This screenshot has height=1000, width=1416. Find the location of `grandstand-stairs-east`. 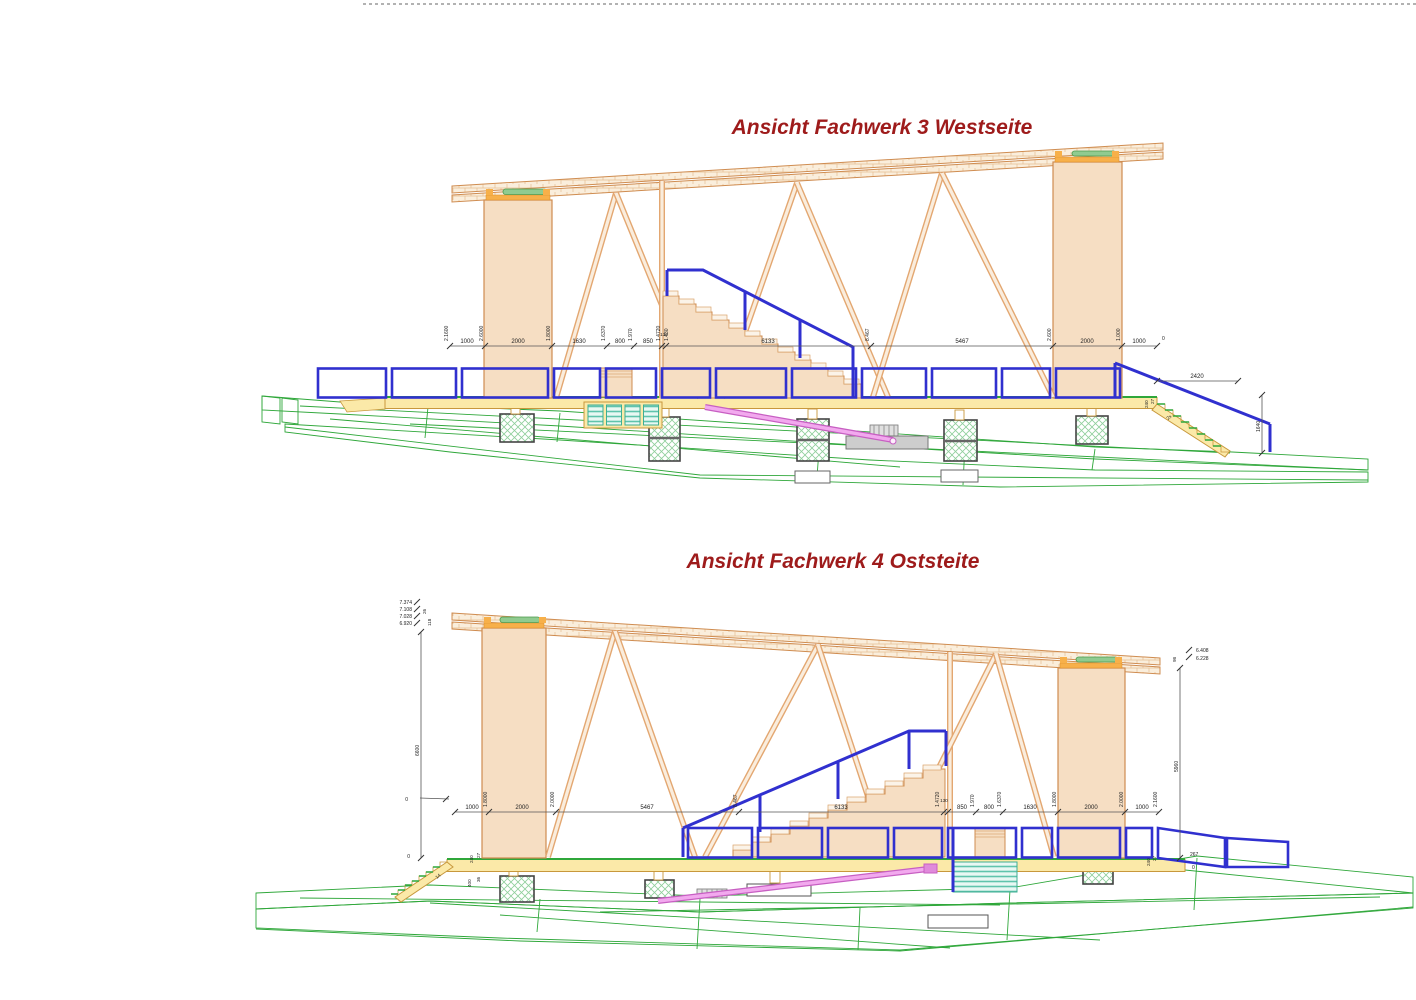

grandstand-stairs-east is located at coordinates (869, 811).